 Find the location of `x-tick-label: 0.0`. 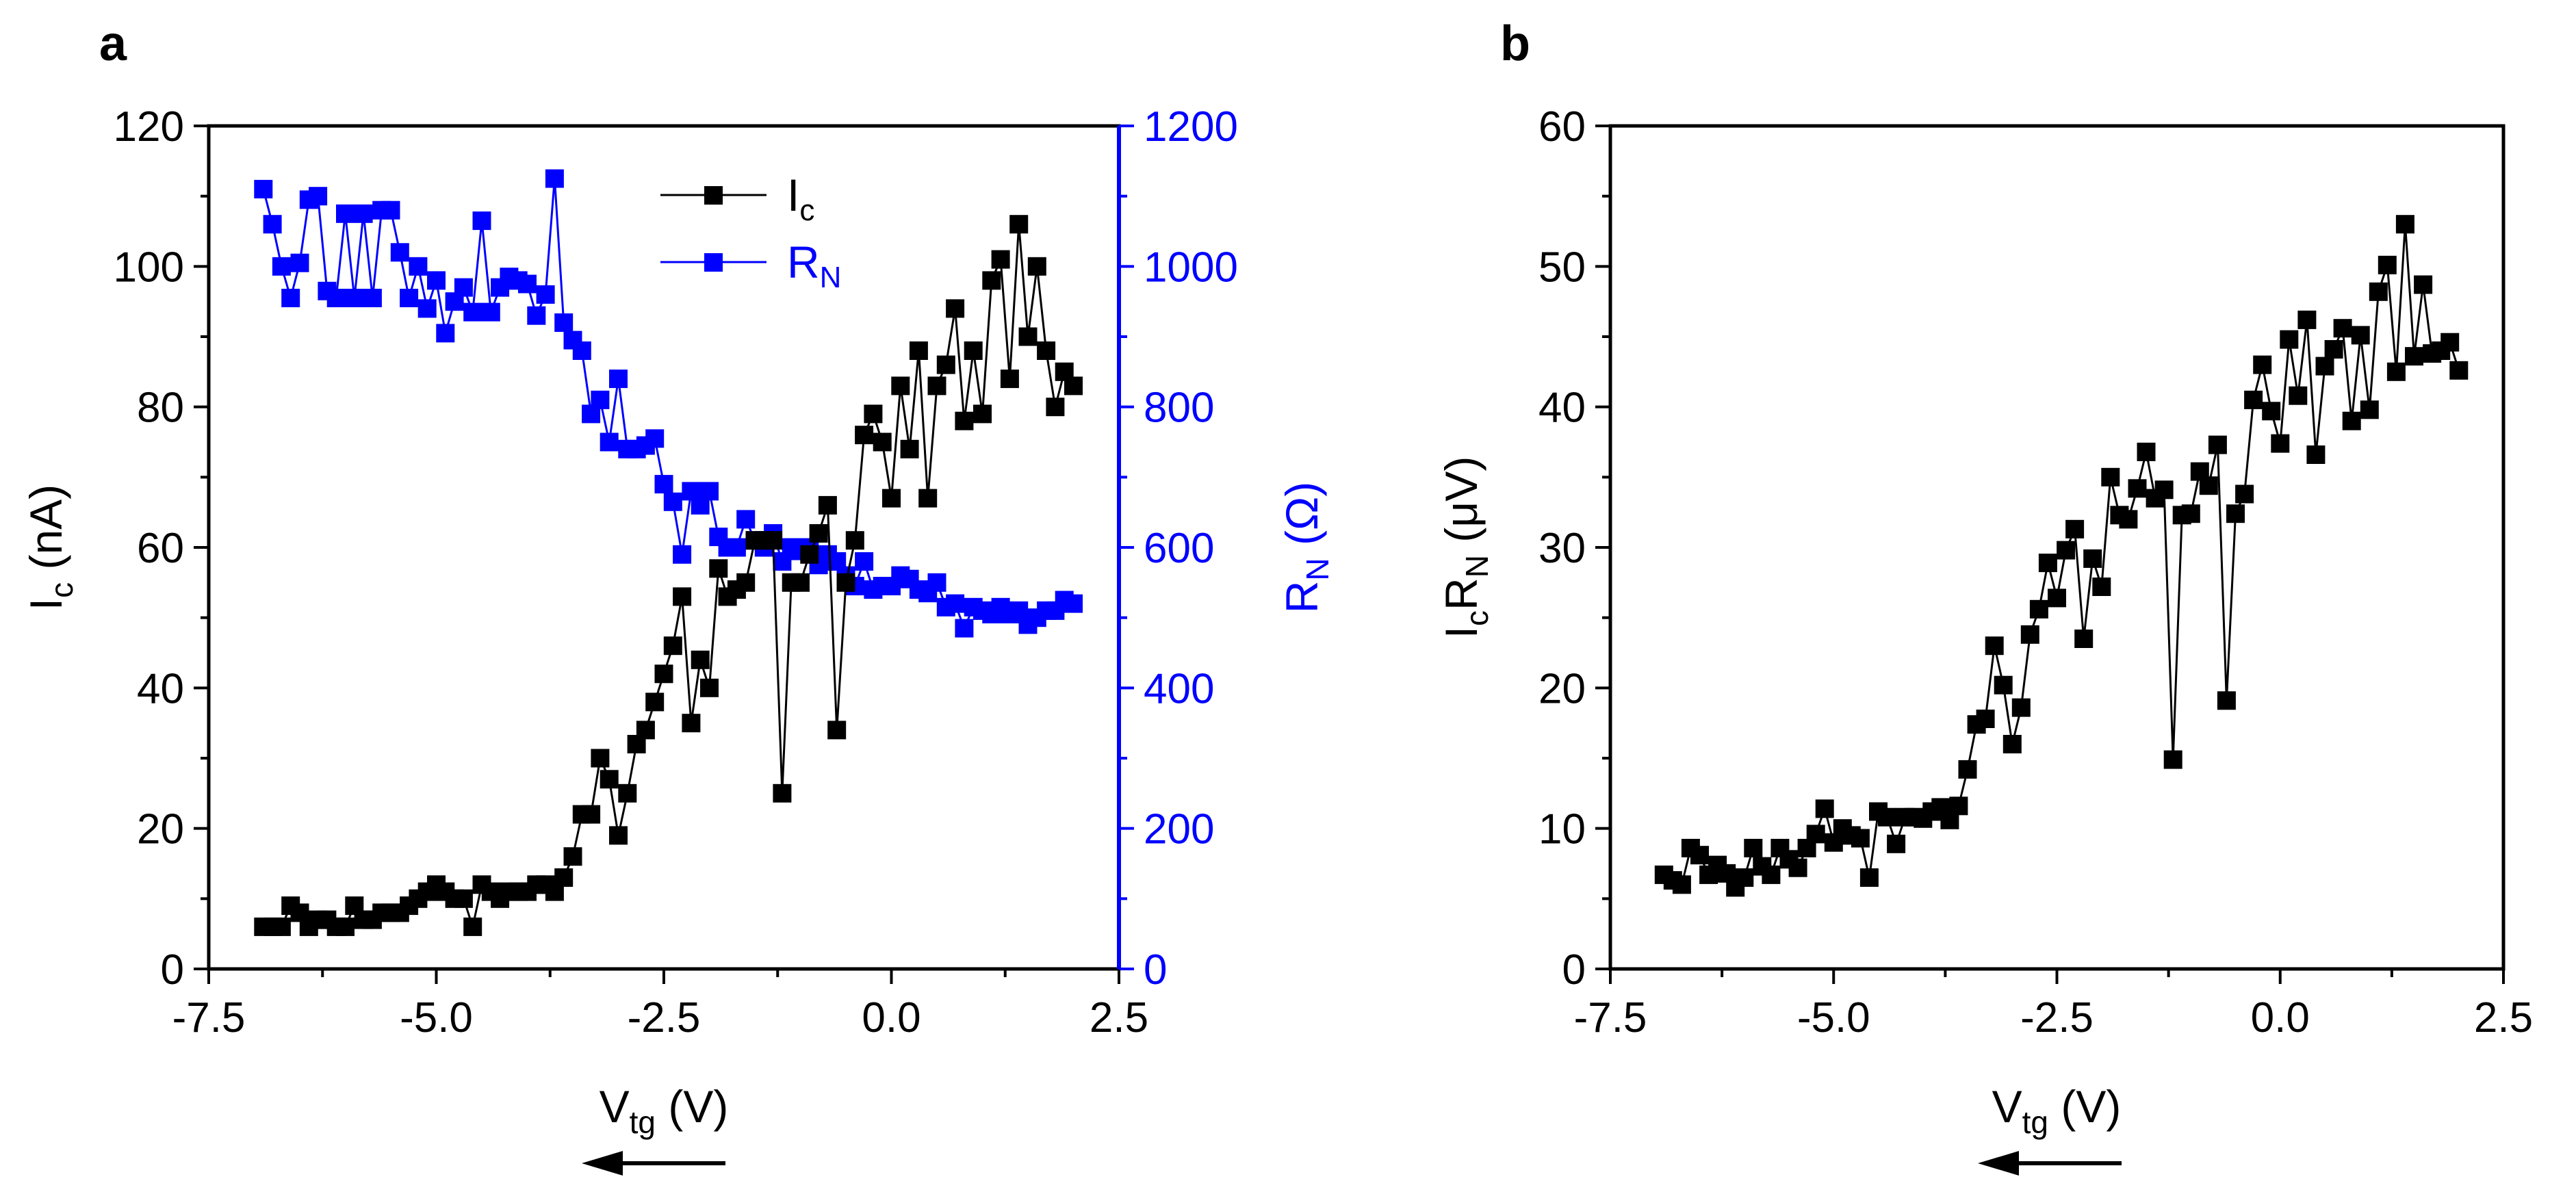

x-tick-label: 0.0 is located at coordinates (891, 1018).